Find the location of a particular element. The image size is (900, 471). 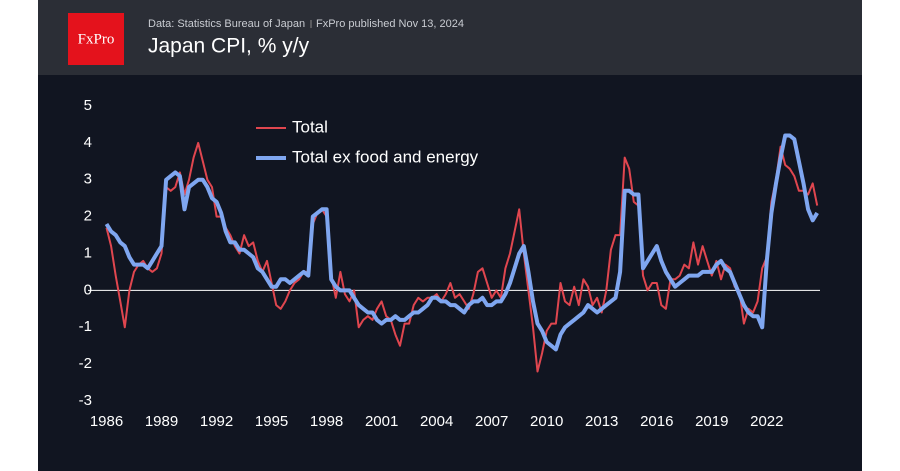

header is located at coordinates (450, 37).